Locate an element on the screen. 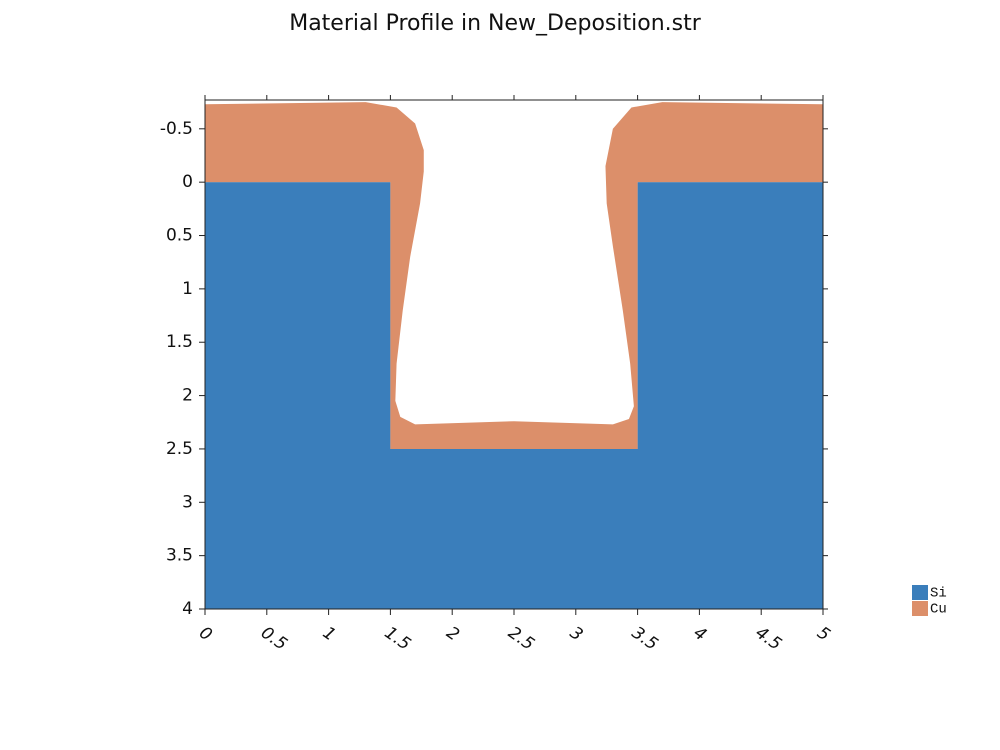 This screenshot has width=1000, height=750. y-tick-label: 2 is located at coordinates (187, 396).